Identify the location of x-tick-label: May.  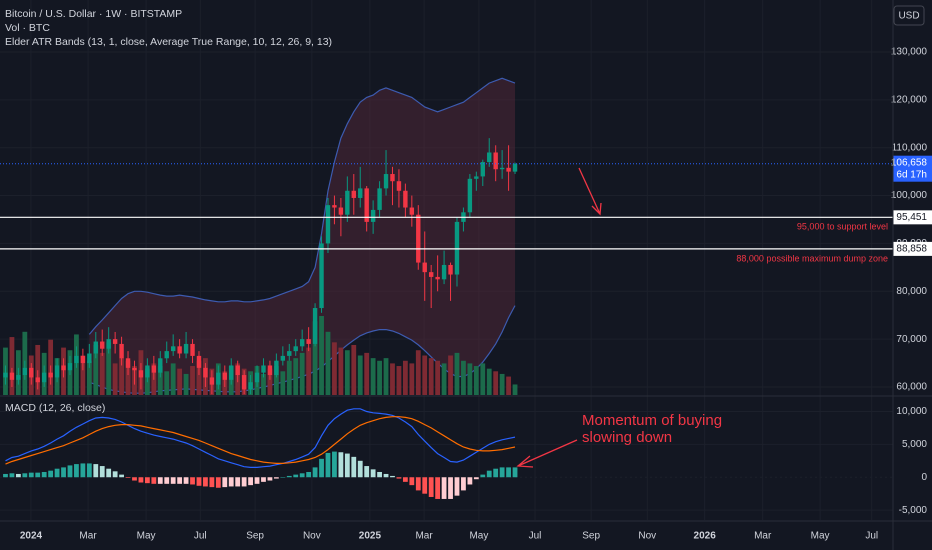
(146, 536).